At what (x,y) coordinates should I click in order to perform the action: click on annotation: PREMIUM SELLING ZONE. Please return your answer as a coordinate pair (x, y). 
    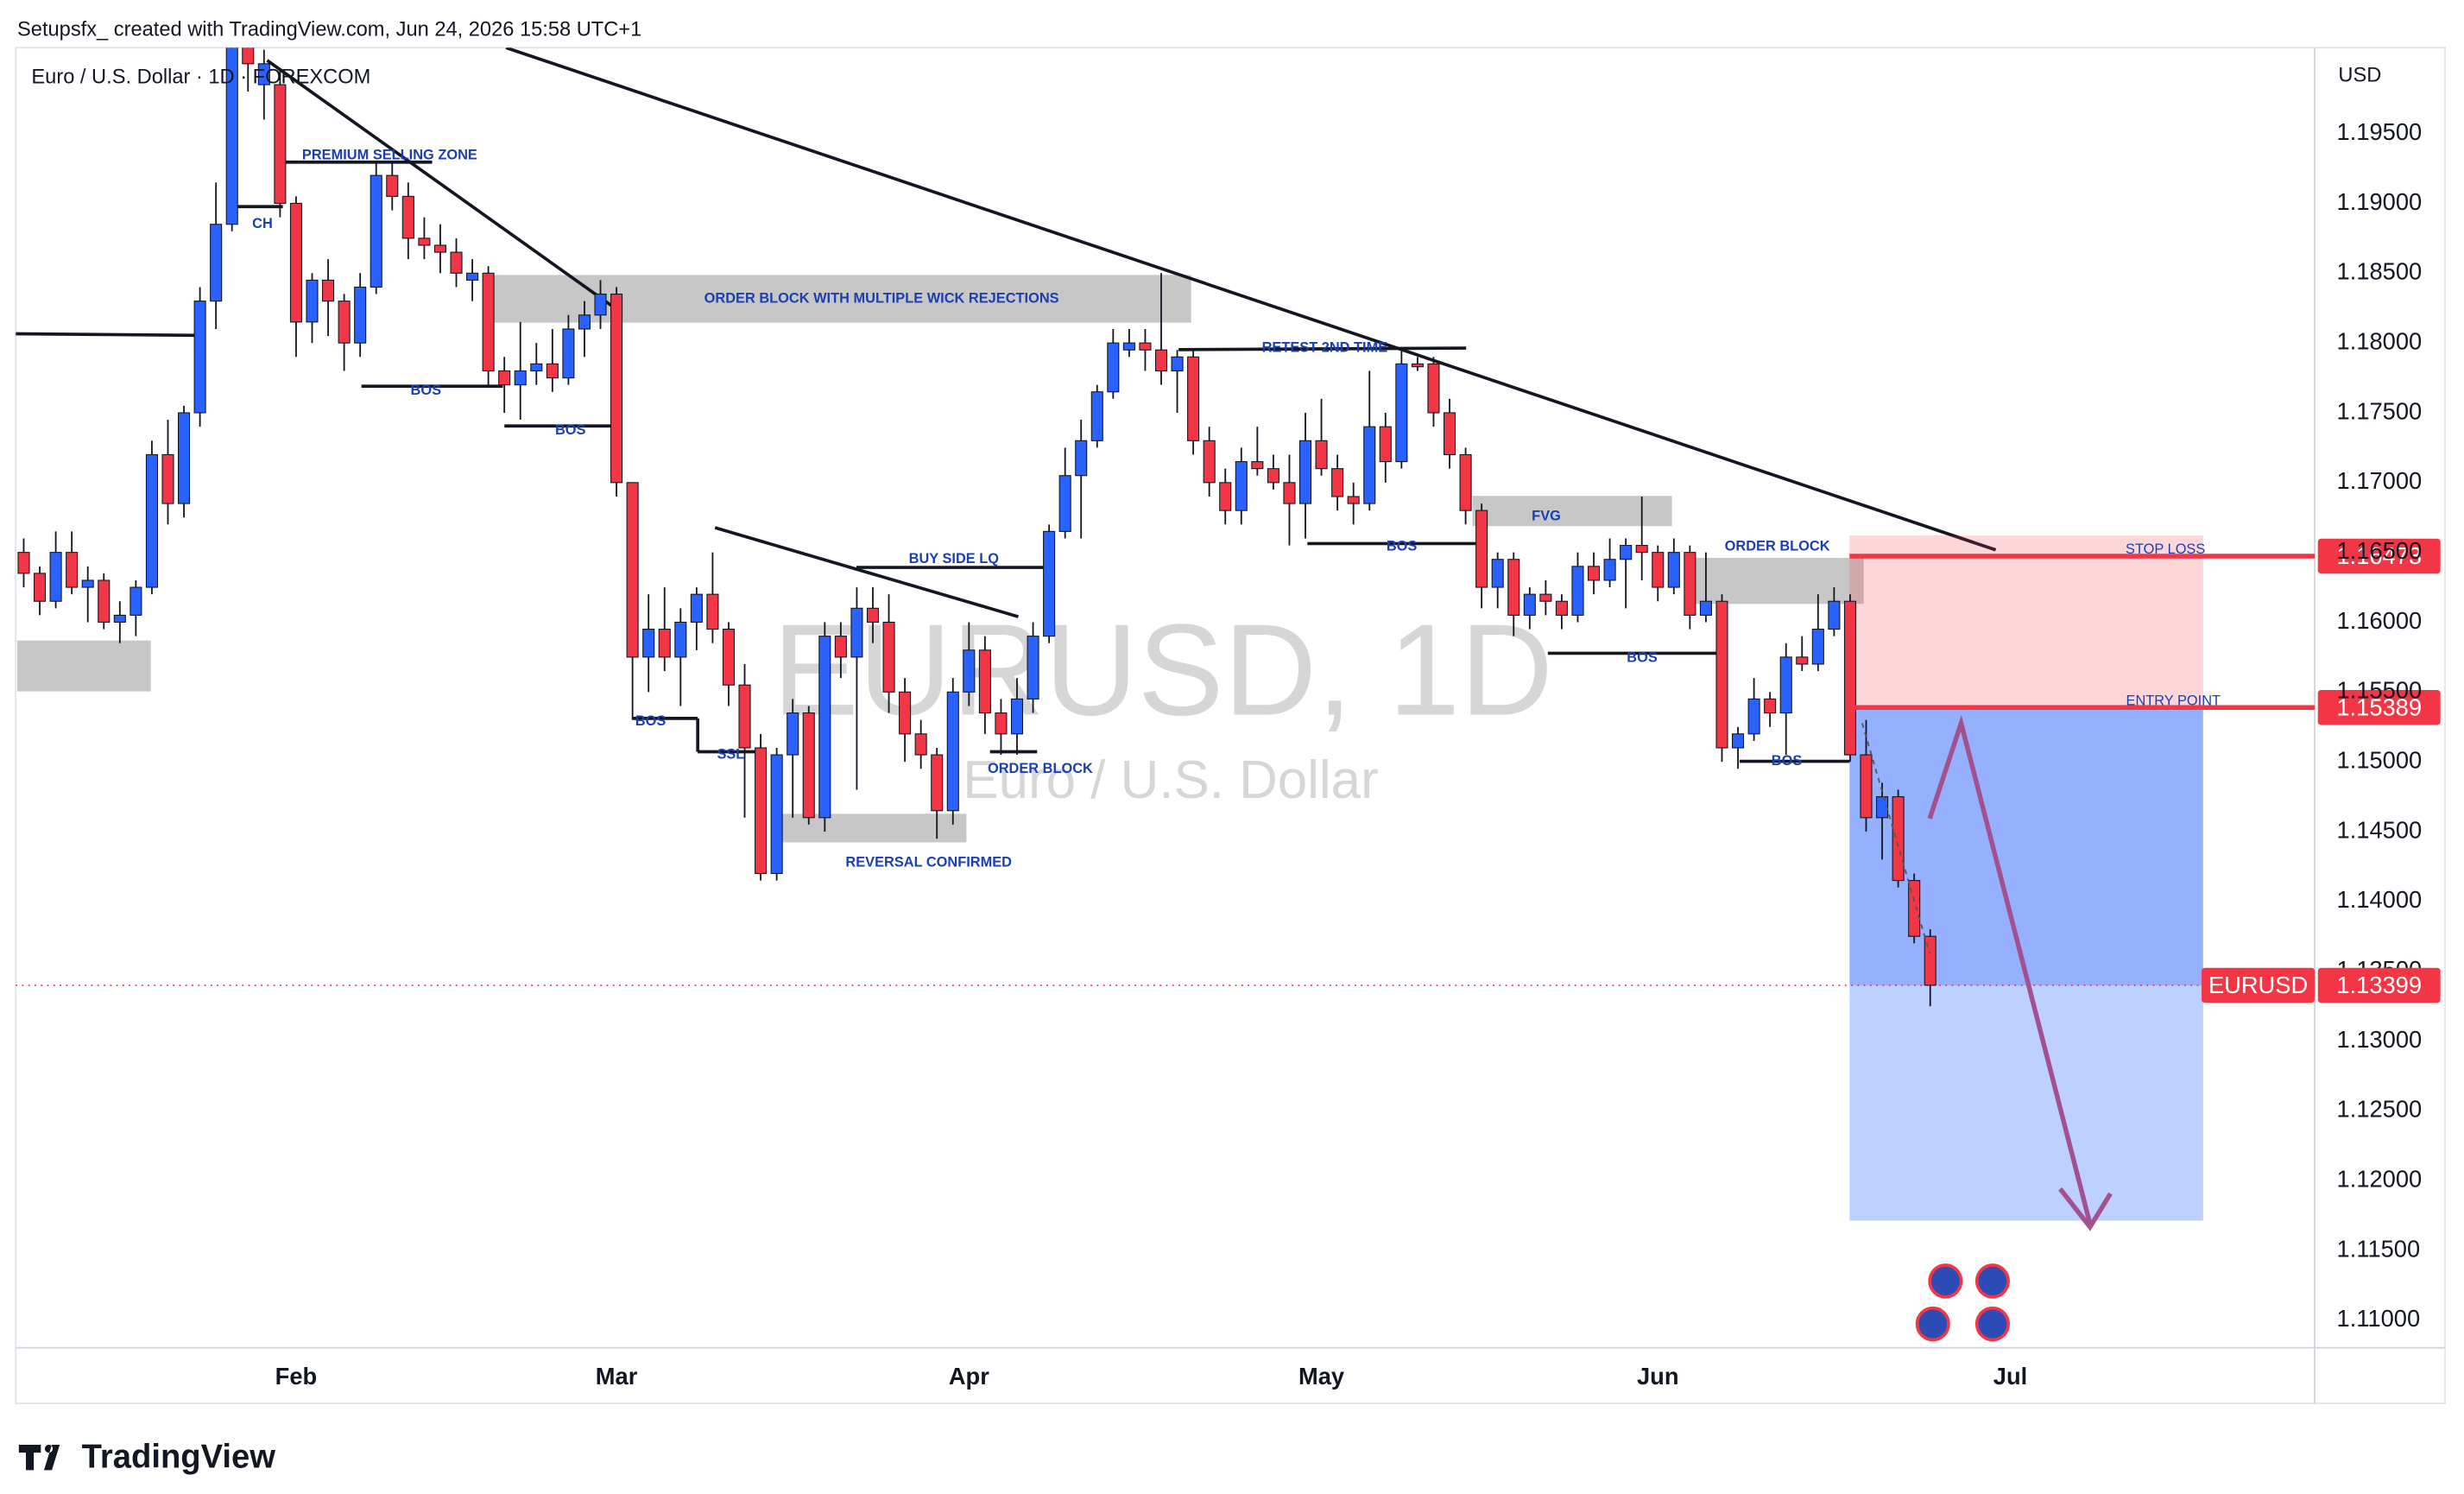
    Looking at the image, I should click on (389, 155).